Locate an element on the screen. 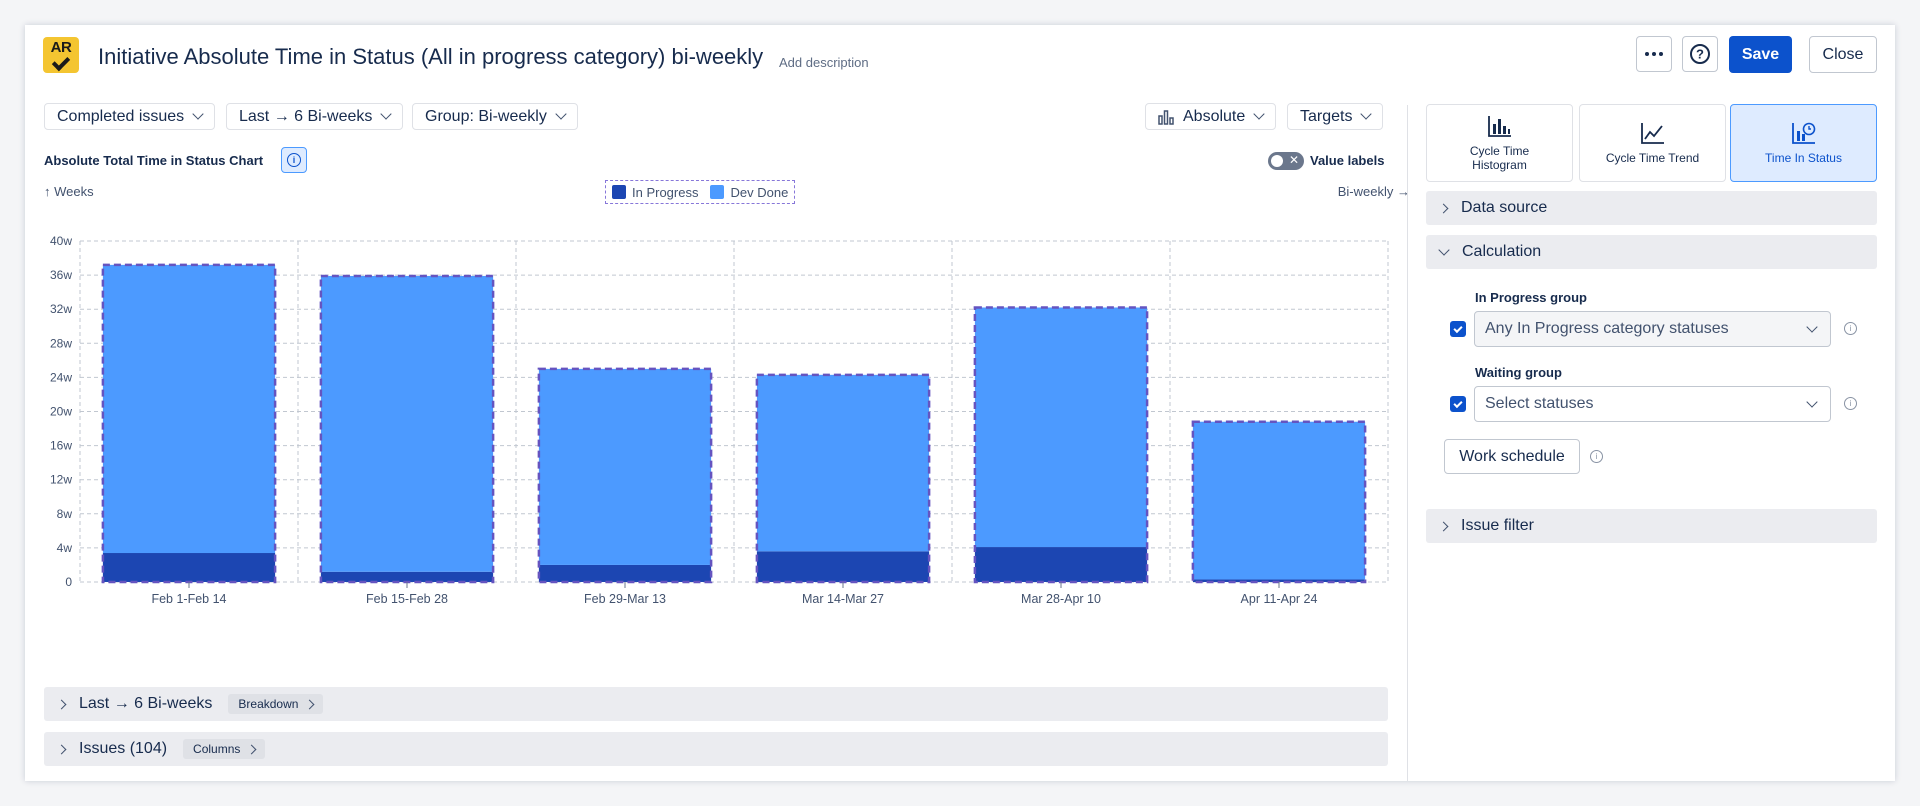  value-labels-label: Value labels is located at coordinates (1347, 160).